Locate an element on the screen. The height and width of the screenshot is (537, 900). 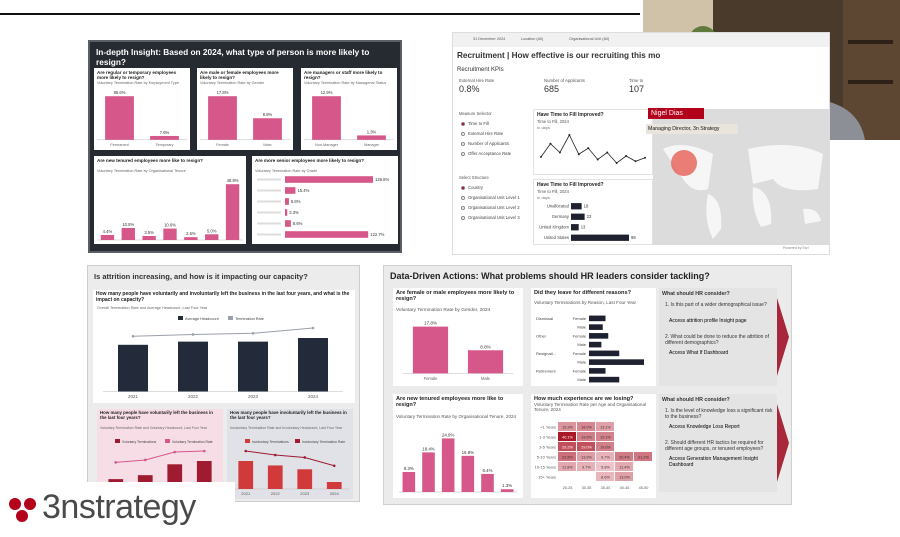
legend-label: Termination Rate is located at coordinates (249, 319).